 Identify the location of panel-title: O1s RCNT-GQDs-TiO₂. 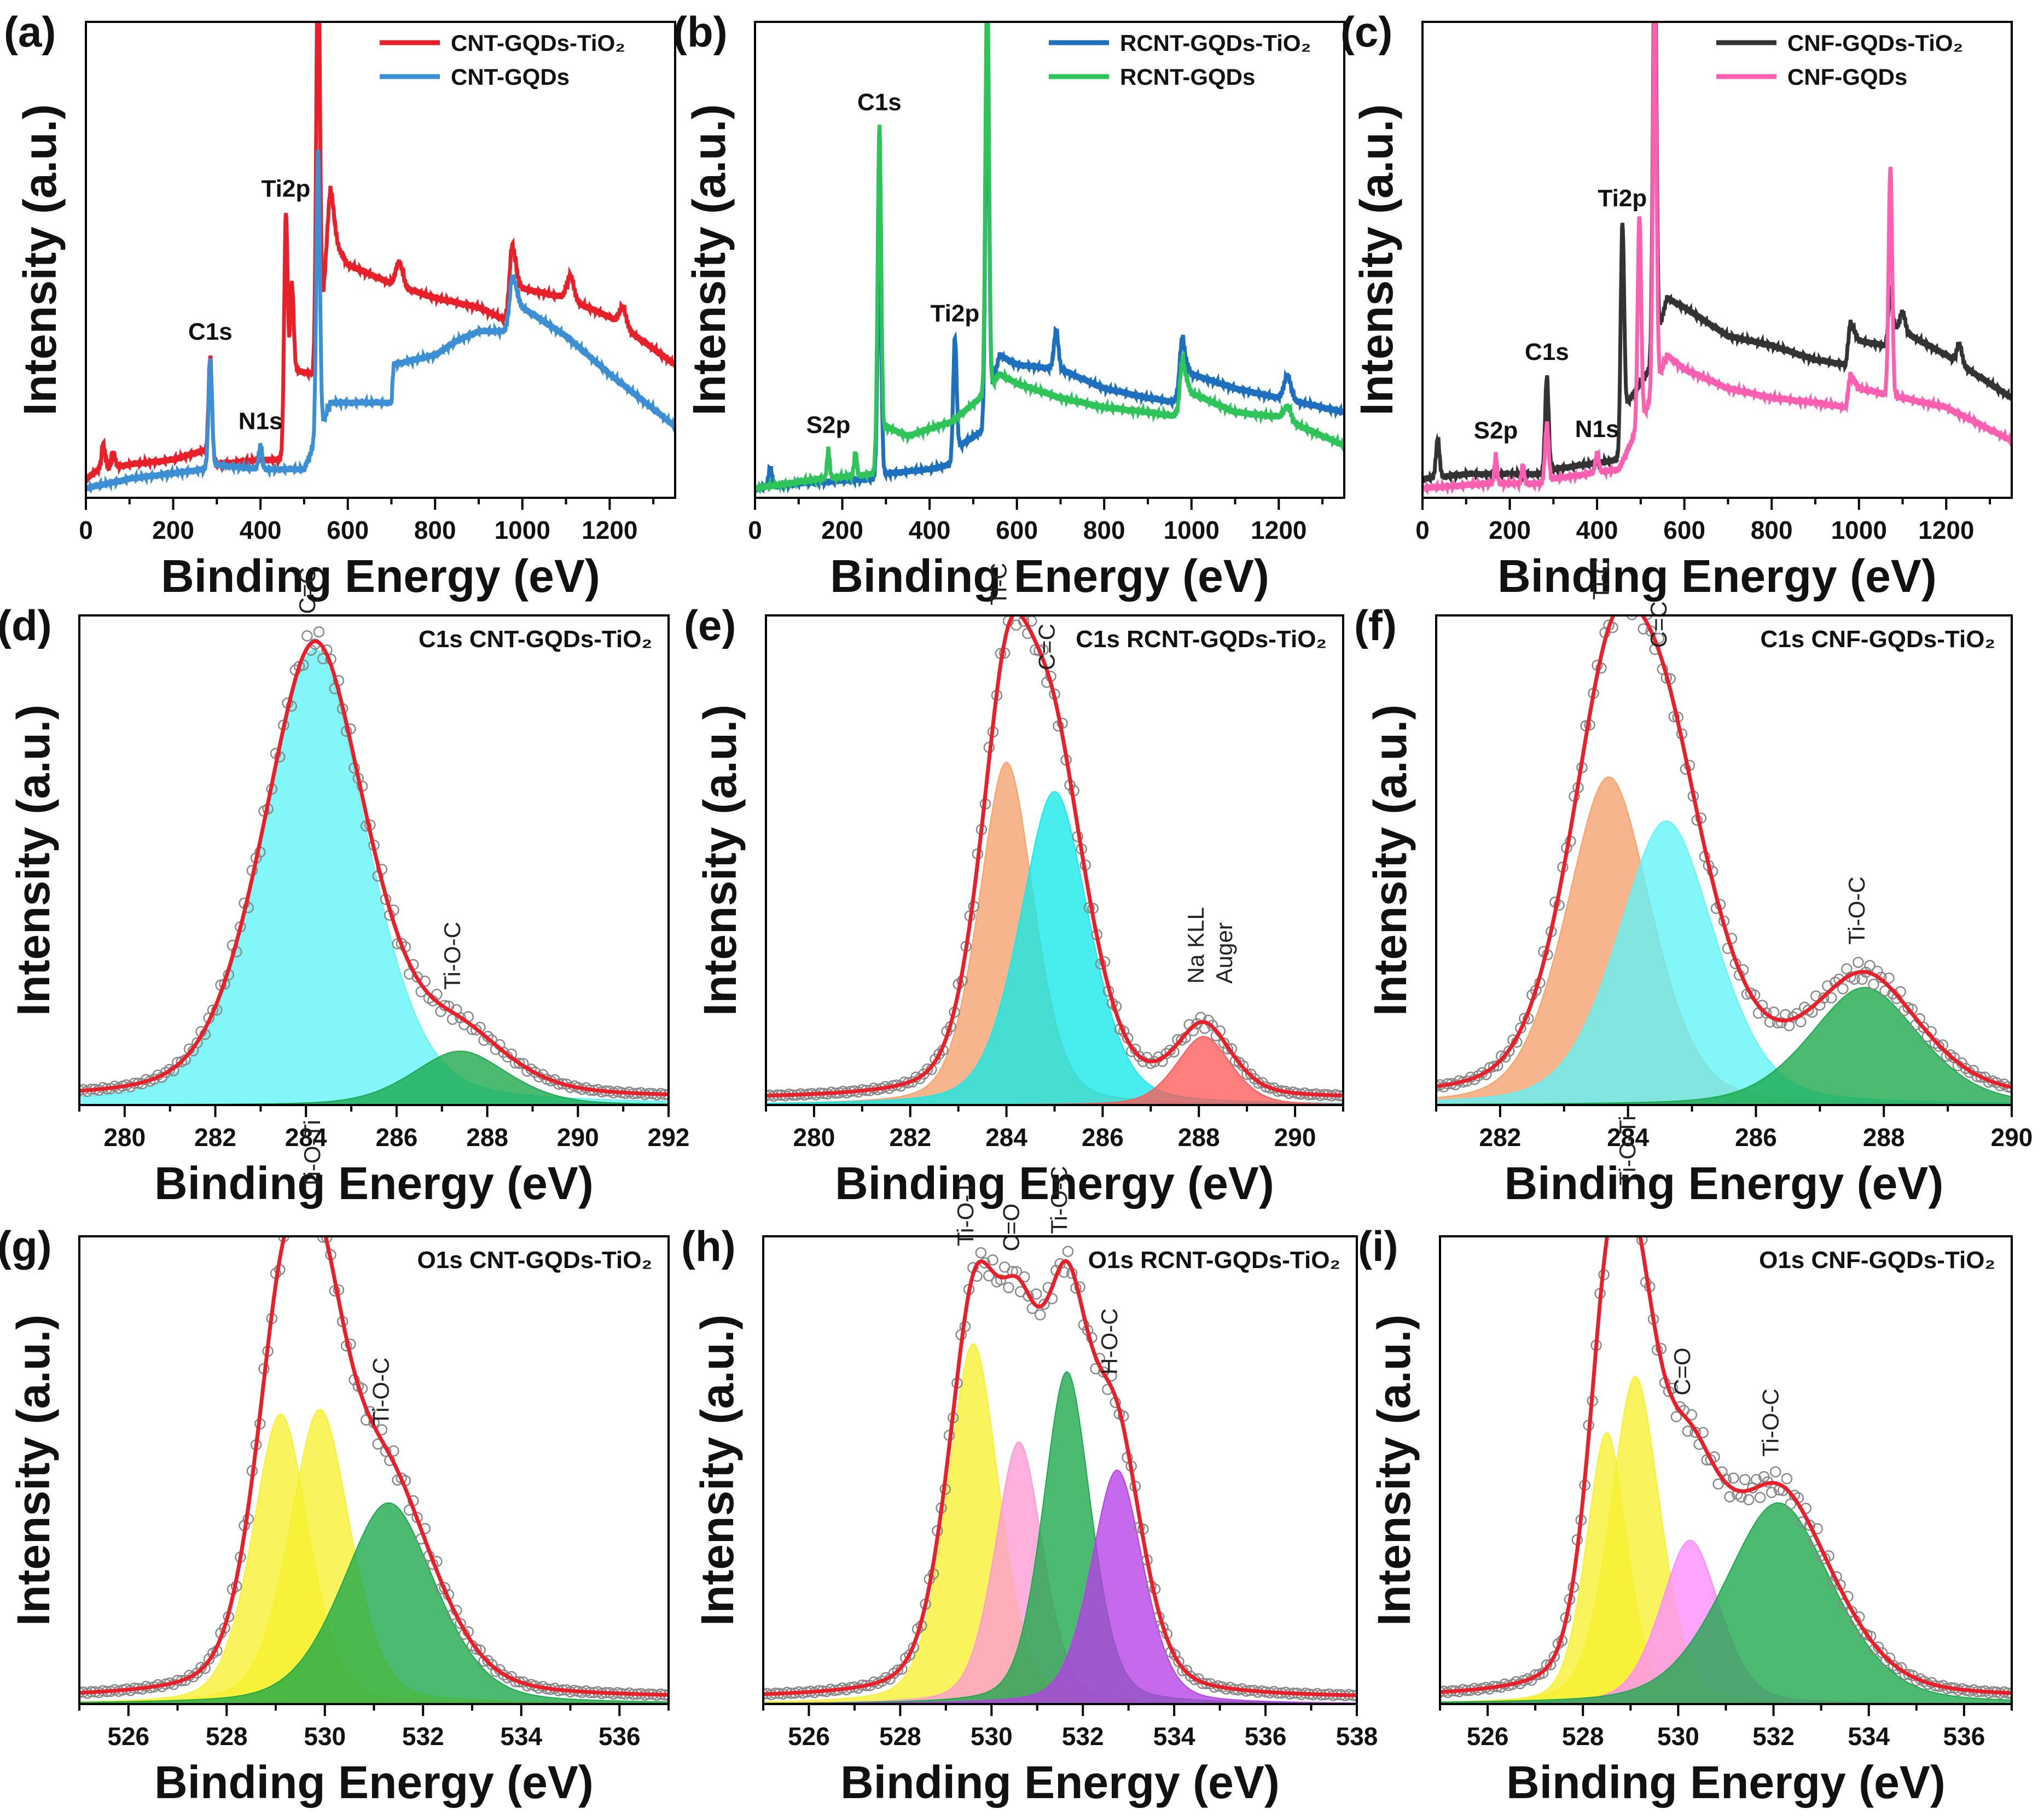
(1214, 1260).